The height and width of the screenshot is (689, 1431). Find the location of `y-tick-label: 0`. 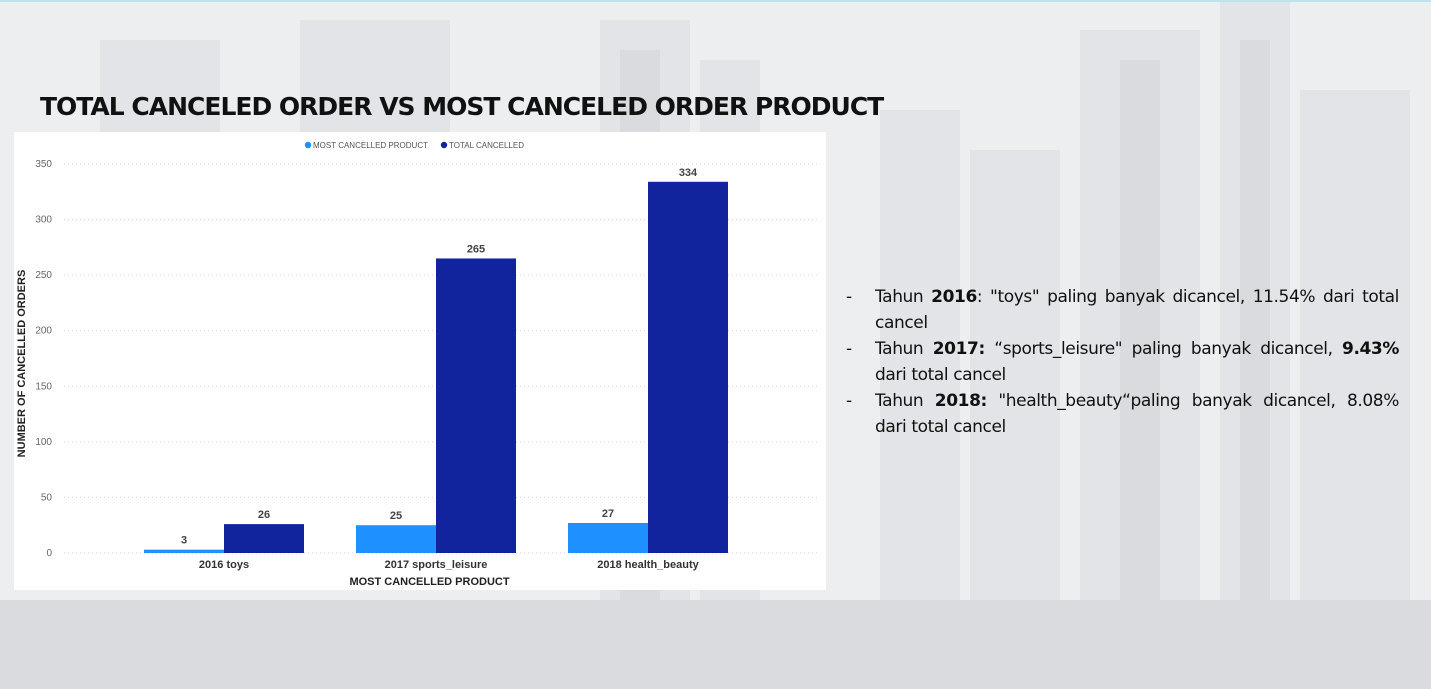

y-tick-label: 0 is located at coordinates (49, 553).